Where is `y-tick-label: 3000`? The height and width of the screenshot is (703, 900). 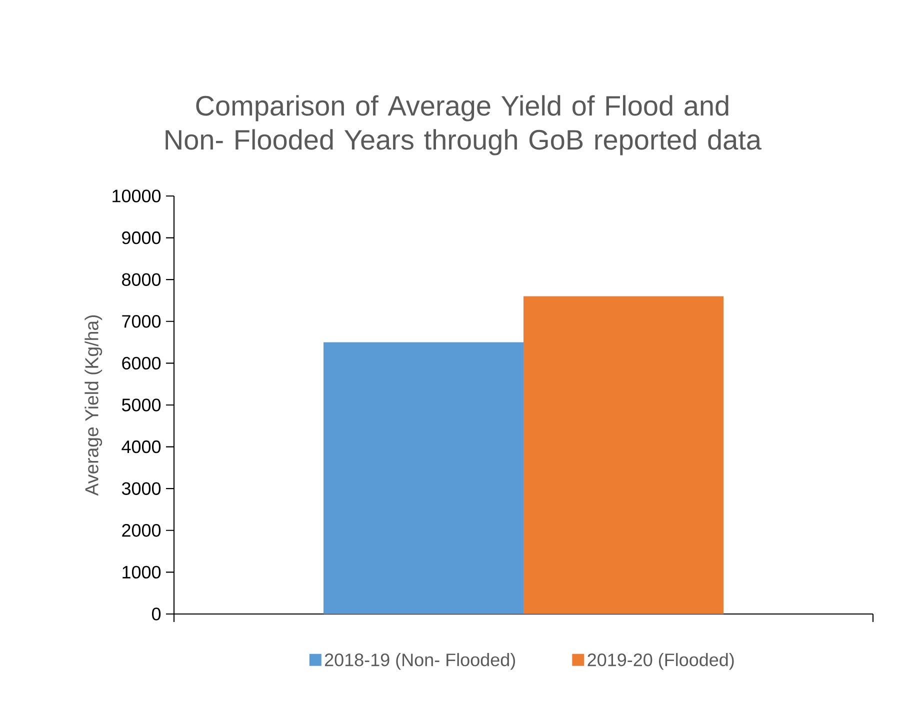 y-tick-label: 3000 is located at coordinates (141, 488).